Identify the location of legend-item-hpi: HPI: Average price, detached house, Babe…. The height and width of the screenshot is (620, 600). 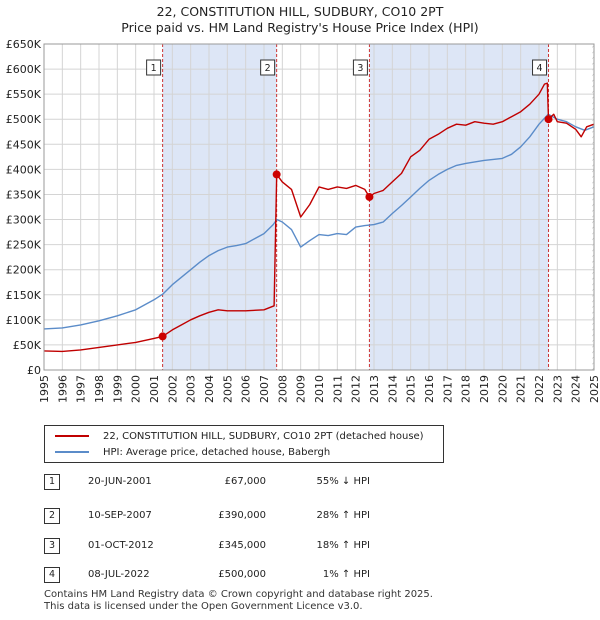
(192, 452).